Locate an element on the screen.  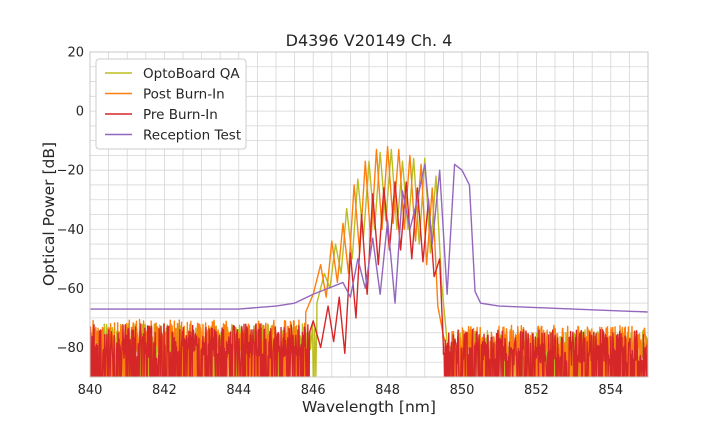
y-tick-label: −60 is located at coordinates (70, 289).